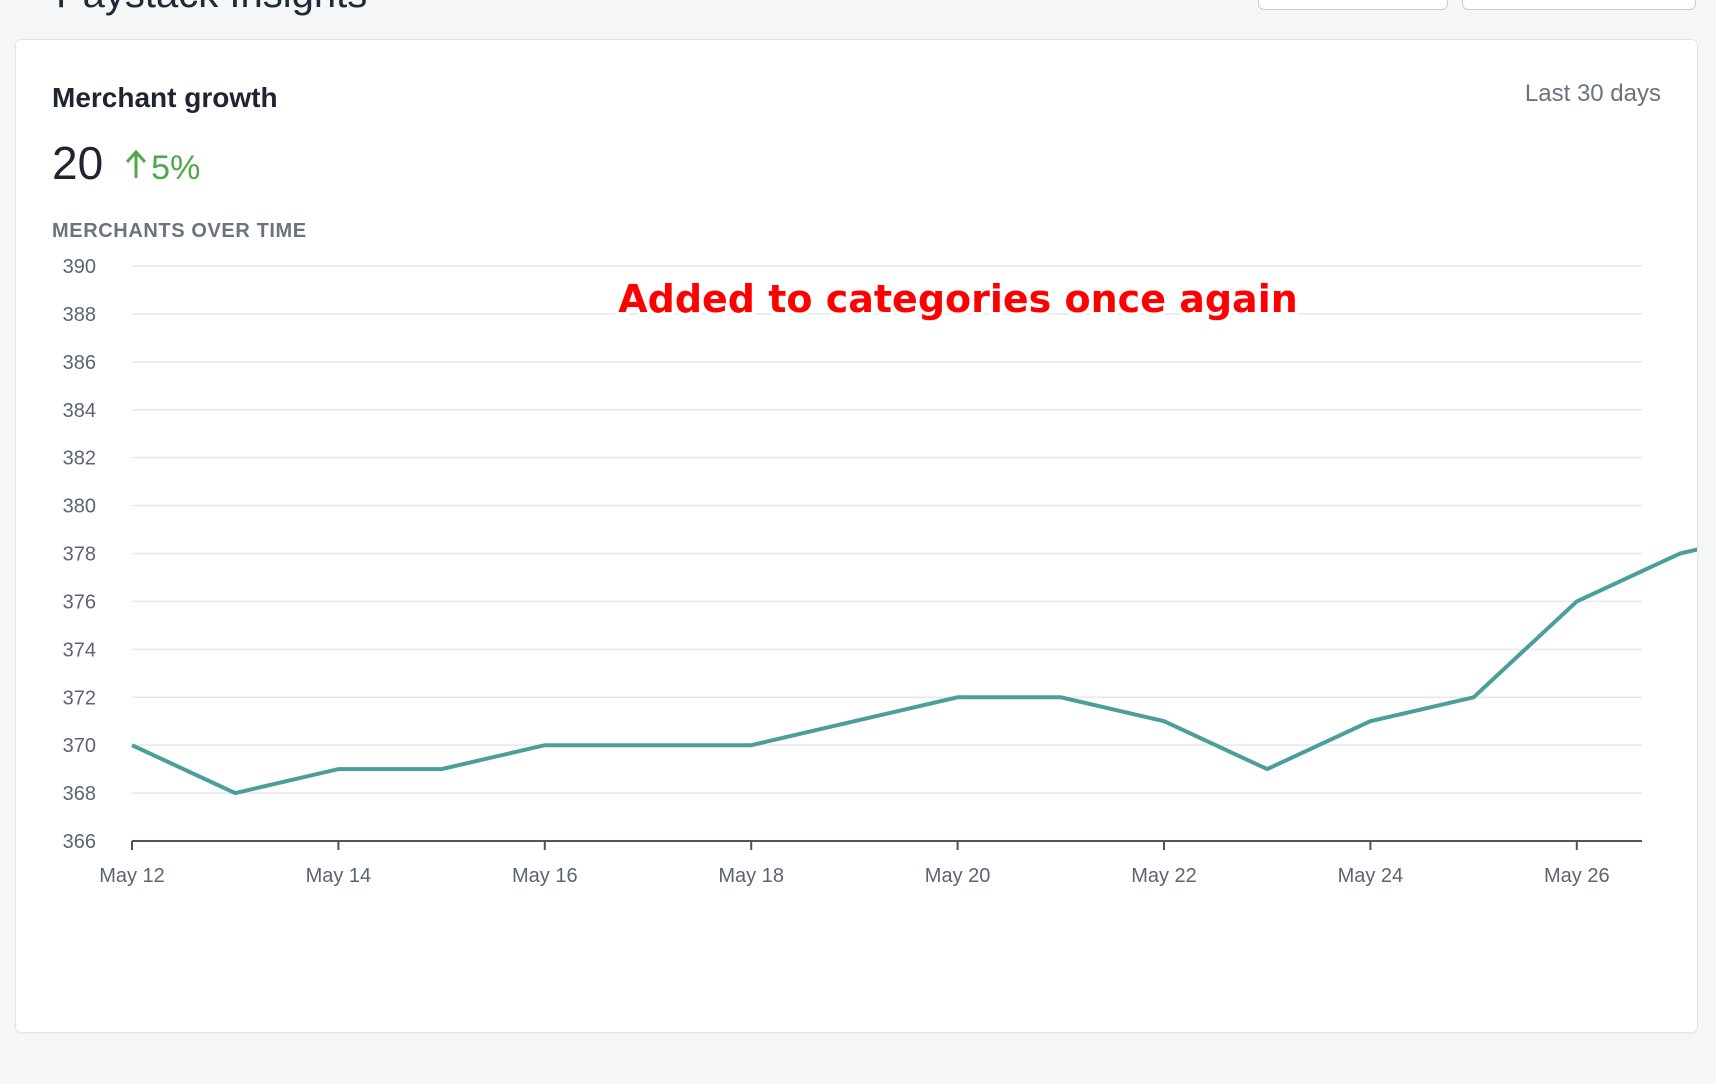  I want to click on x-tick-label: May 22, so click(1164, 876).